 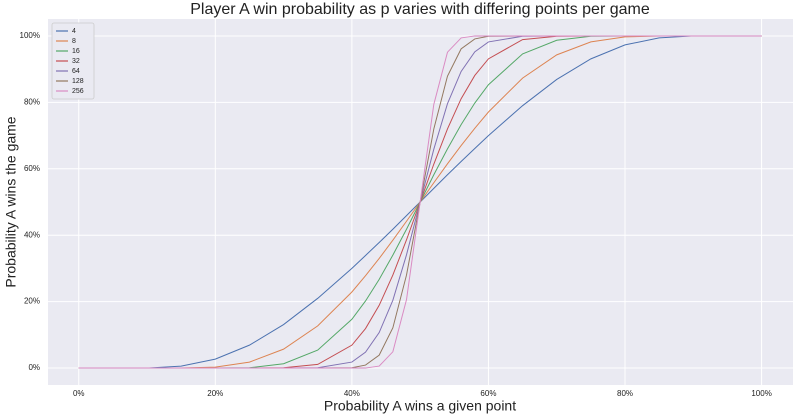 I want to click on legend-label: 8, so click(x=74, y=41).